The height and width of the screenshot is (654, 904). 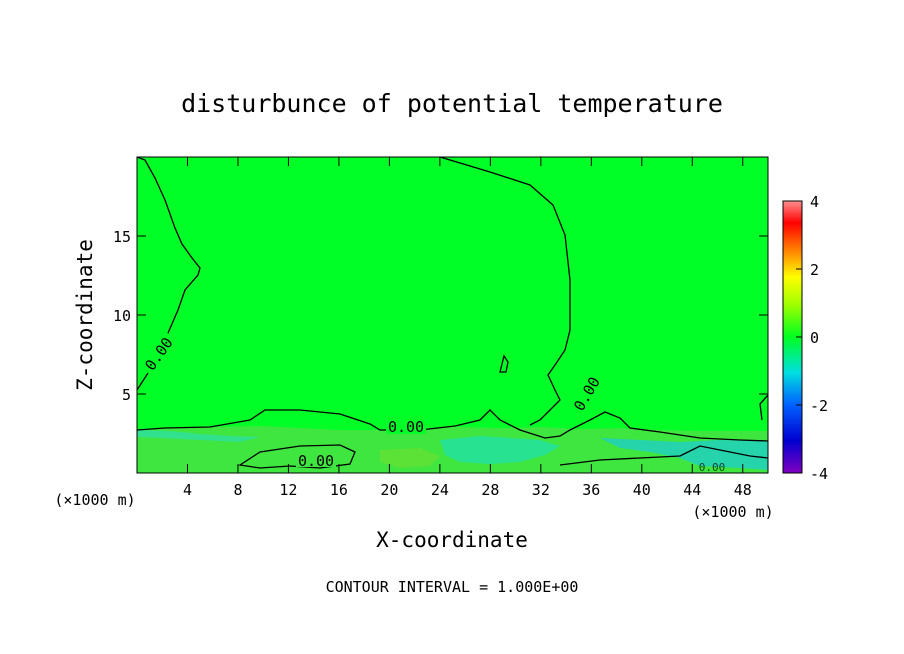 What do you see at coordinates (541, 490) in the screenshot?
I see `x-tick-label: 32` at bounding box center [541, 490].